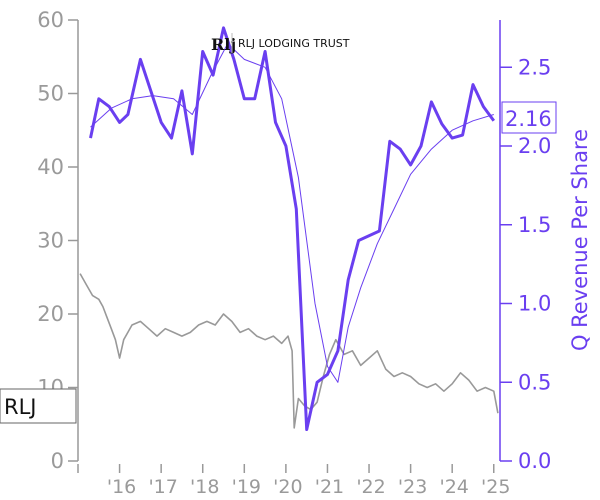 The height and width of the screenshot is (500, 600). Describe the element at coordinates (50, 20) in the screenshot. I see `left-tick-label: 60` at that location.